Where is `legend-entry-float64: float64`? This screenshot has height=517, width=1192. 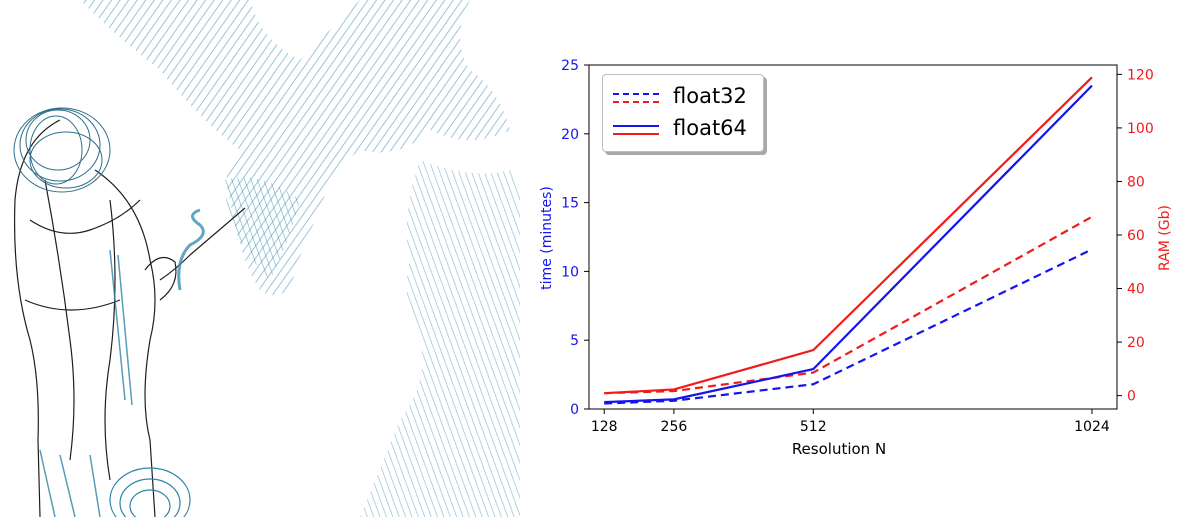 legend-entry-float64: float64 is located at coordinates (683, 130).